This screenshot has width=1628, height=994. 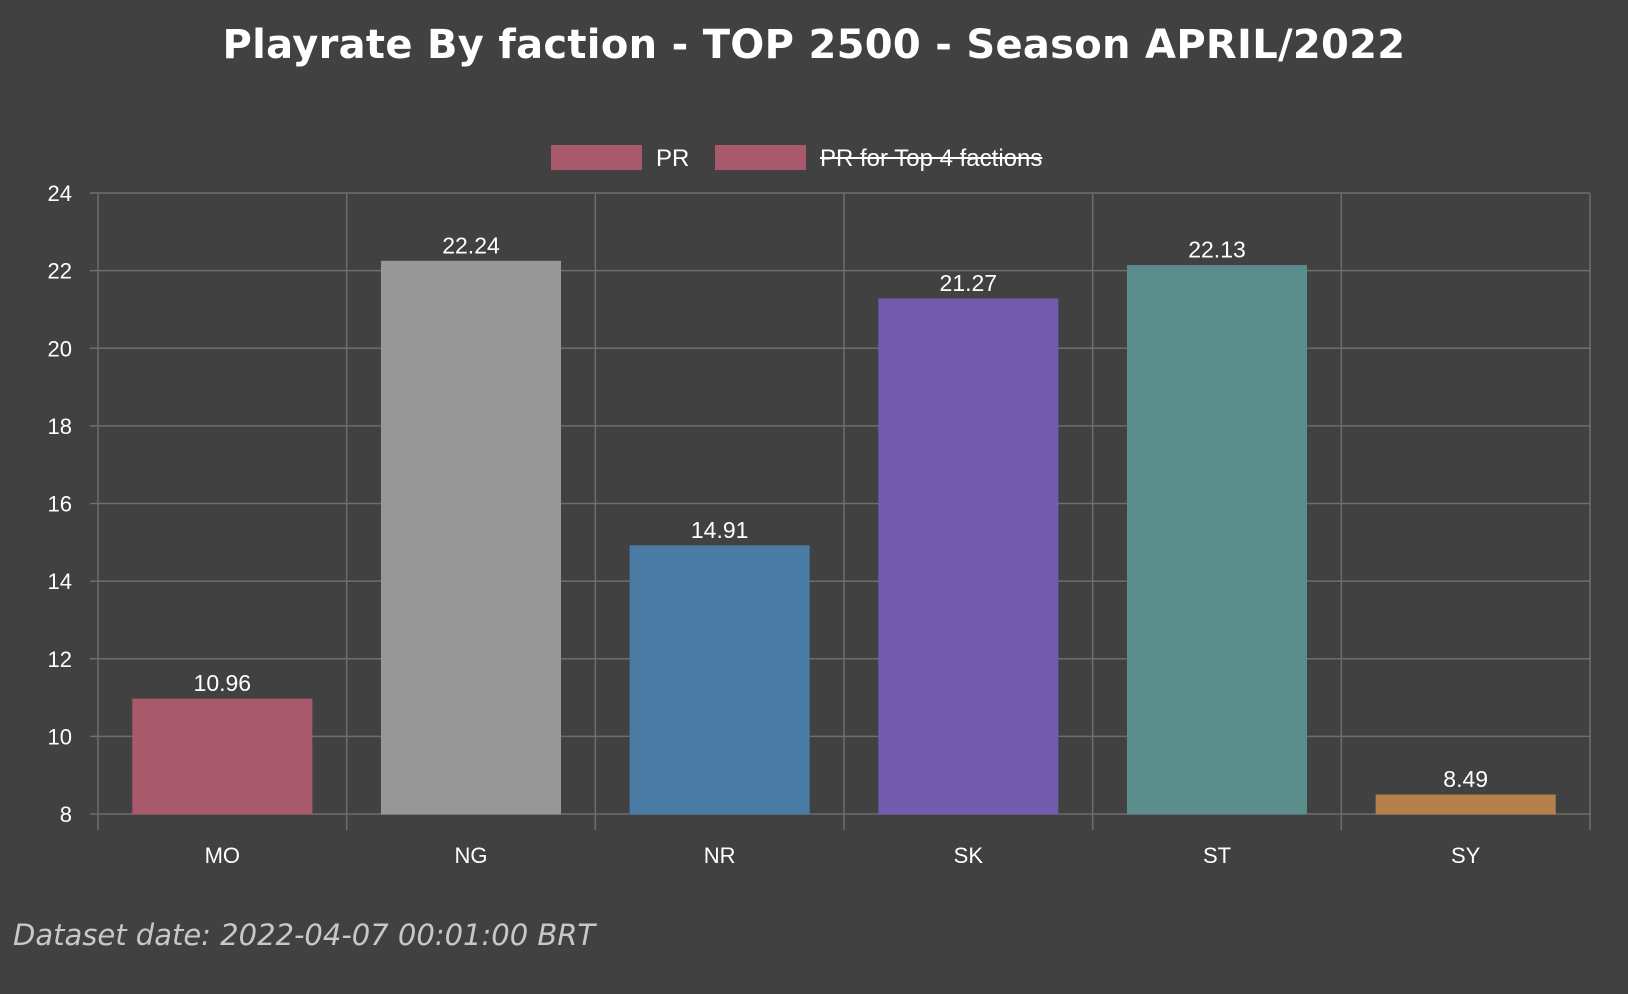 I want to click on y-tick-label: 16, so click(x=60, y=504).